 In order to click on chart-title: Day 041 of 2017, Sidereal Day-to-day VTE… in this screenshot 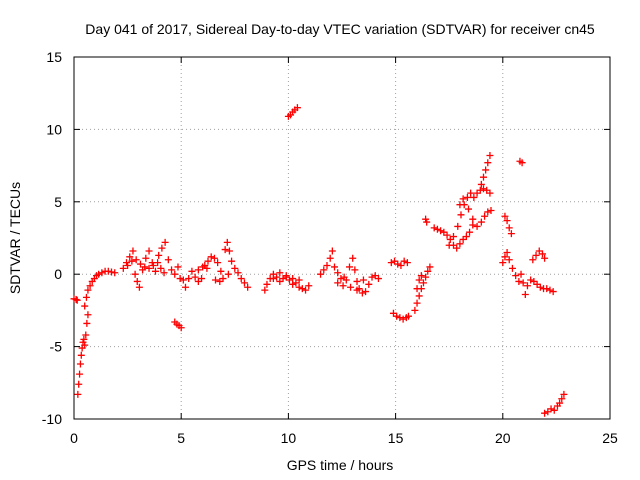, I will do `click(340, 29)`.